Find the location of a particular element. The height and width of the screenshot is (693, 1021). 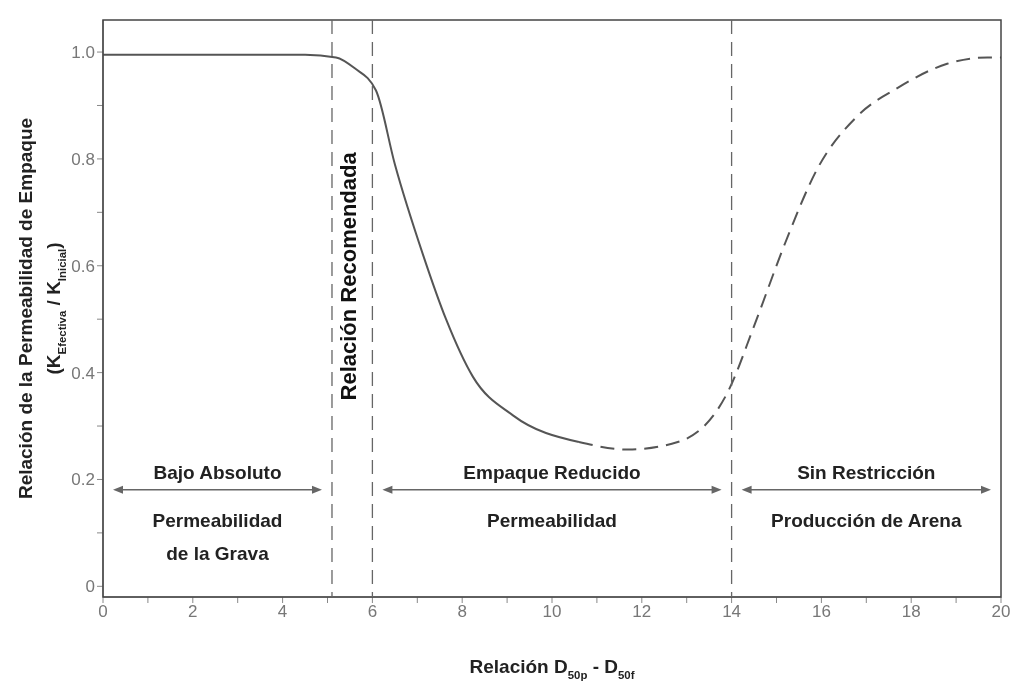

y-tick-label: 1.0 is located at coordinates (83, 53).